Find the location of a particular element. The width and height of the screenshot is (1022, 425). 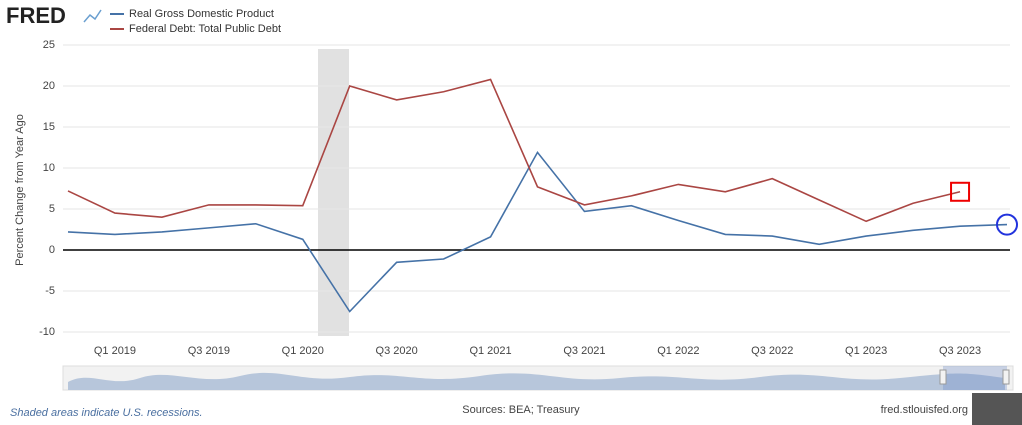

x-tick-label: Q3 2020 is located at coordinates (397, 351).